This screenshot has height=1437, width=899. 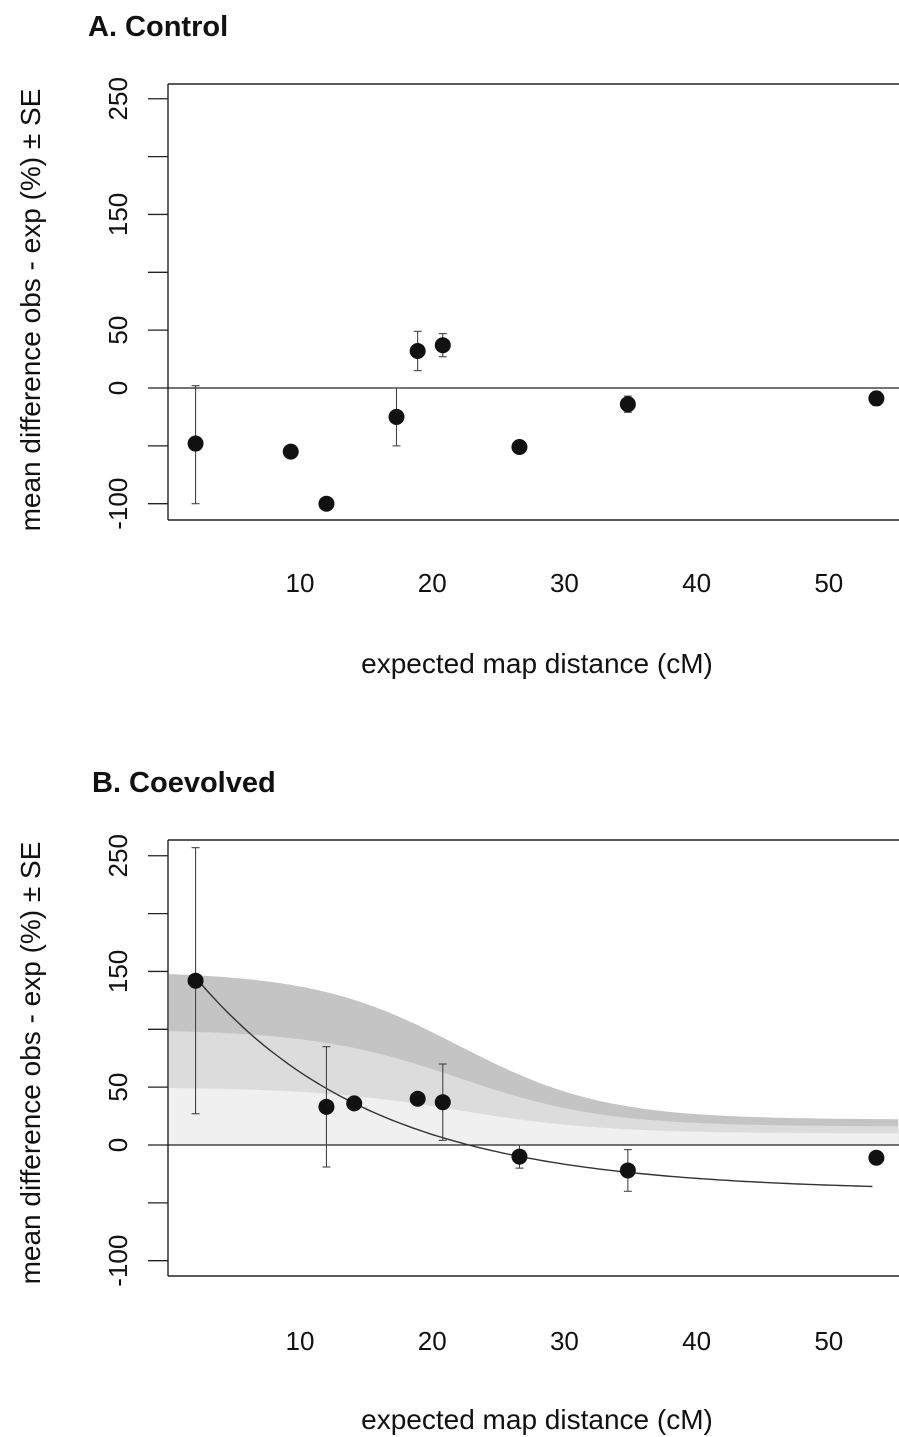 I want to click on fitted-curve, so click(x=534, y=1082).